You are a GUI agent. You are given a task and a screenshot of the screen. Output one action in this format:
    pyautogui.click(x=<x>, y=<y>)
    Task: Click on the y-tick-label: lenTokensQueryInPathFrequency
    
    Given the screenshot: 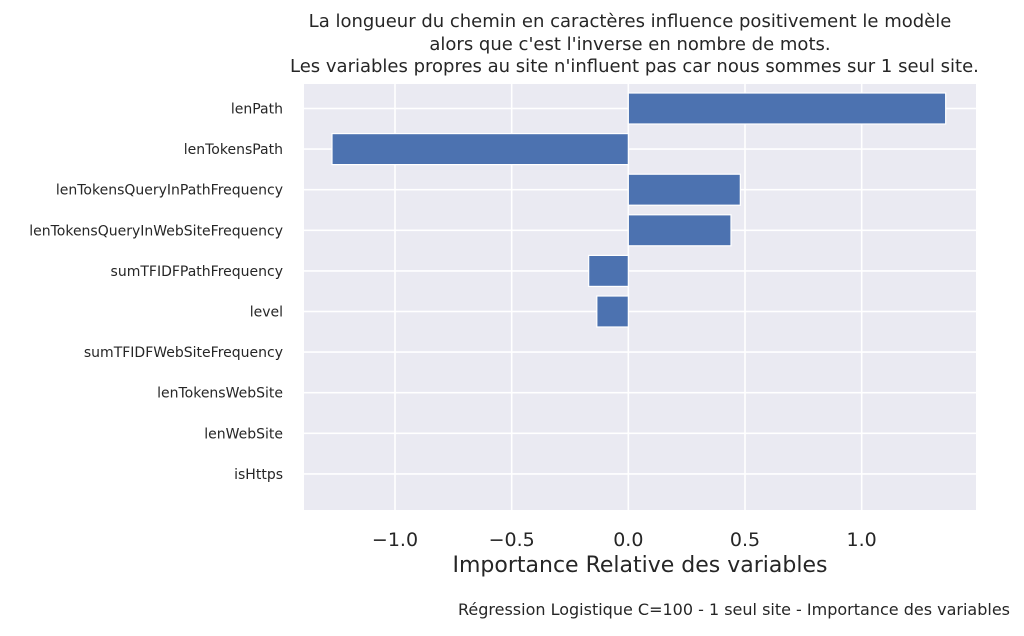 What is the action you would take?
    pyautogui.click(x=169, y=191)
    